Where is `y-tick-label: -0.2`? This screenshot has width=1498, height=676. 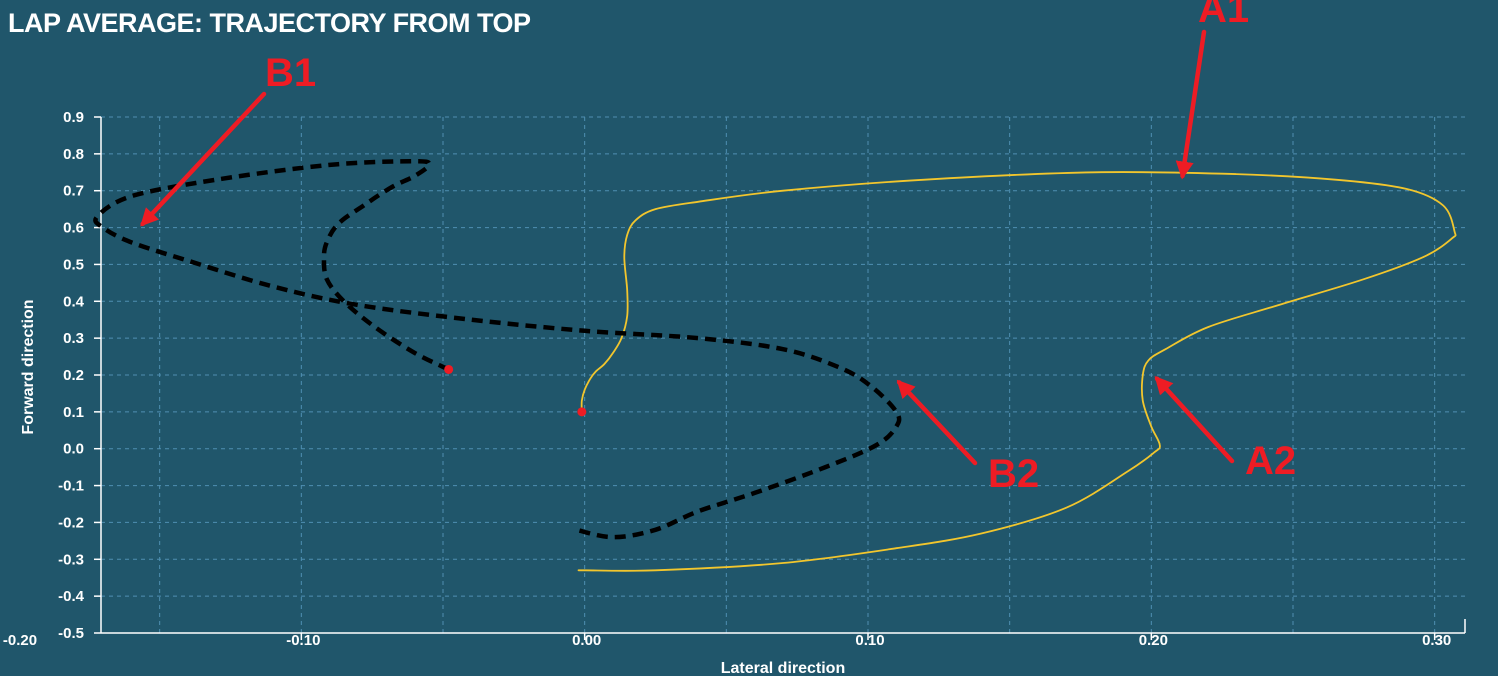
y-tick-label: -0.2 is located at coordinates (71, 522).